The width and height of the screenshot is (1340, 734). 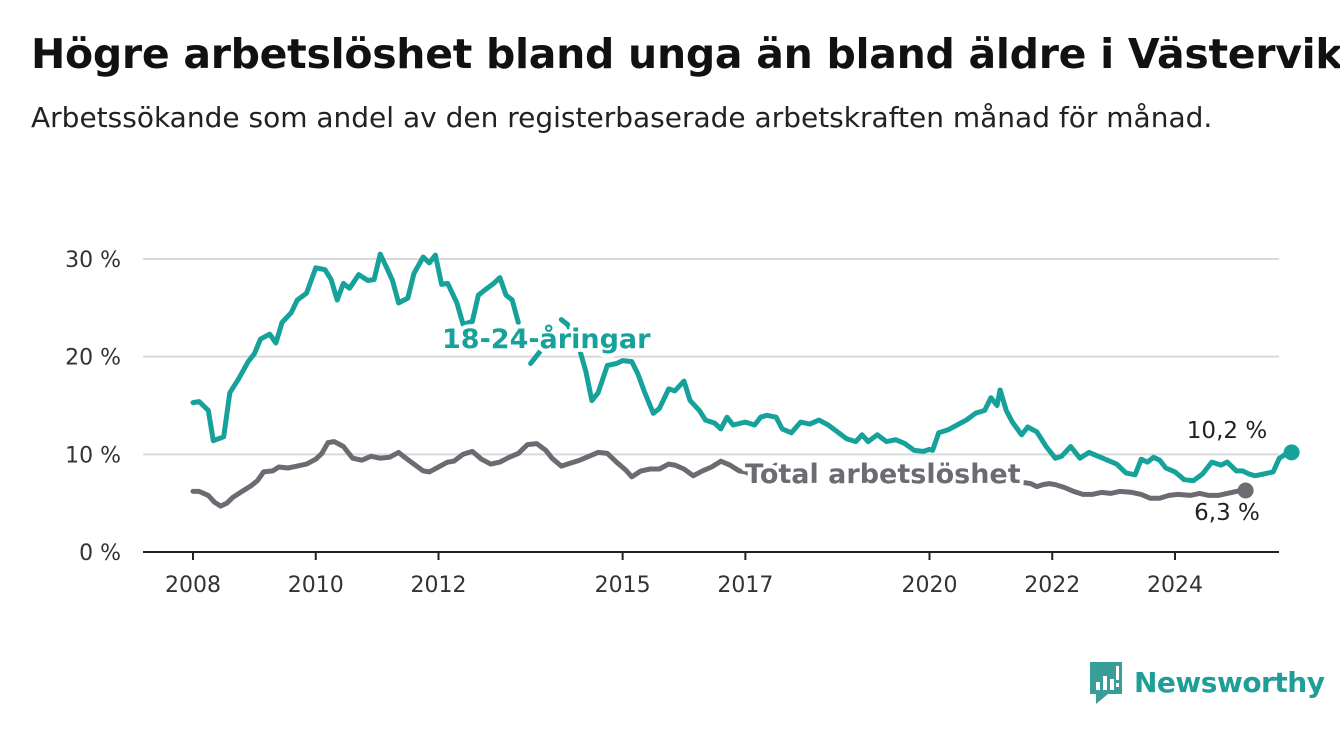 I want to click on y-tick-label: 20 %, so click(x=93, y=358).